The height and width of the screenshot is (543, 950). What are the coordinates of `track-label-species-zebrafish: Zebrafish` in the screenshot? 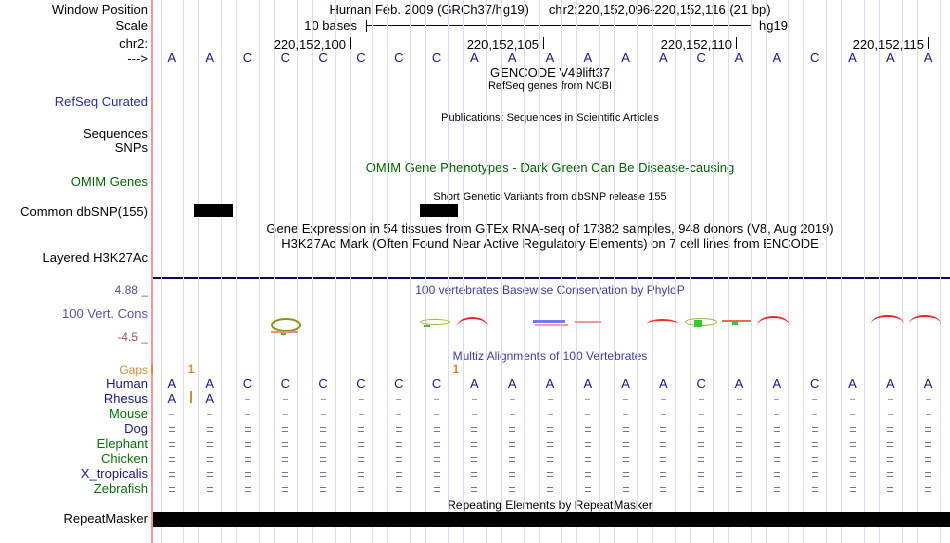 It's located at (120, 488).